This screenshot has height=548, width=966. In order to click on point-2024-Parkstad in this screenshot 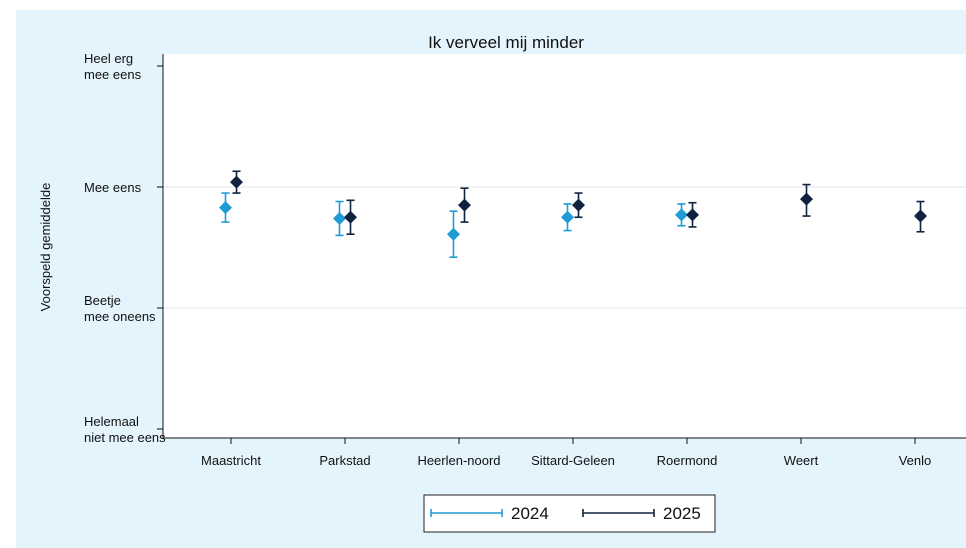, I will do `click(339, 218)`.